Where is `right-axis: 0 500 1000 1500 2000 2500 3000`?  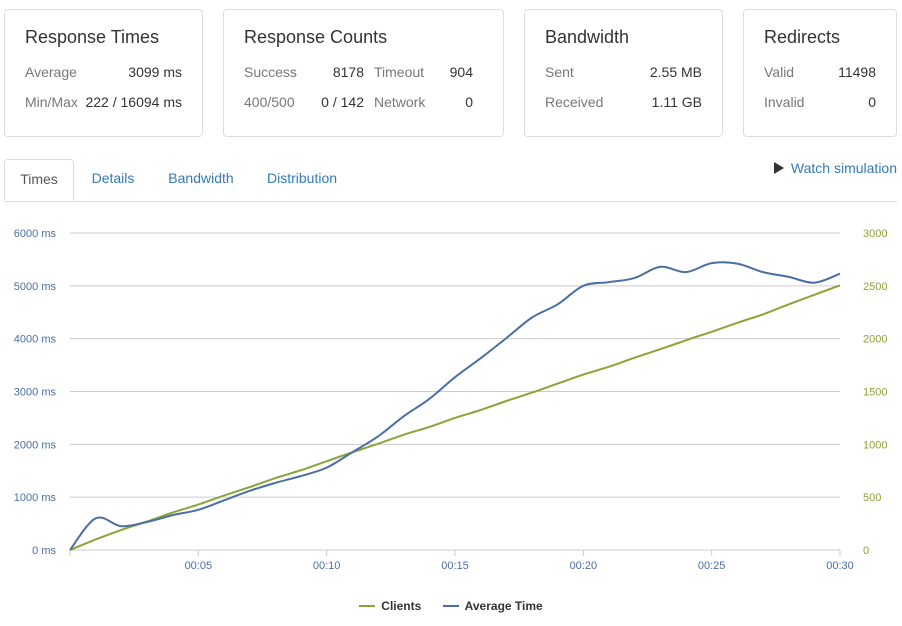
right-axis: 0 500 1000 1500 2000 2500 3000 is located at coordinates (875, 392).